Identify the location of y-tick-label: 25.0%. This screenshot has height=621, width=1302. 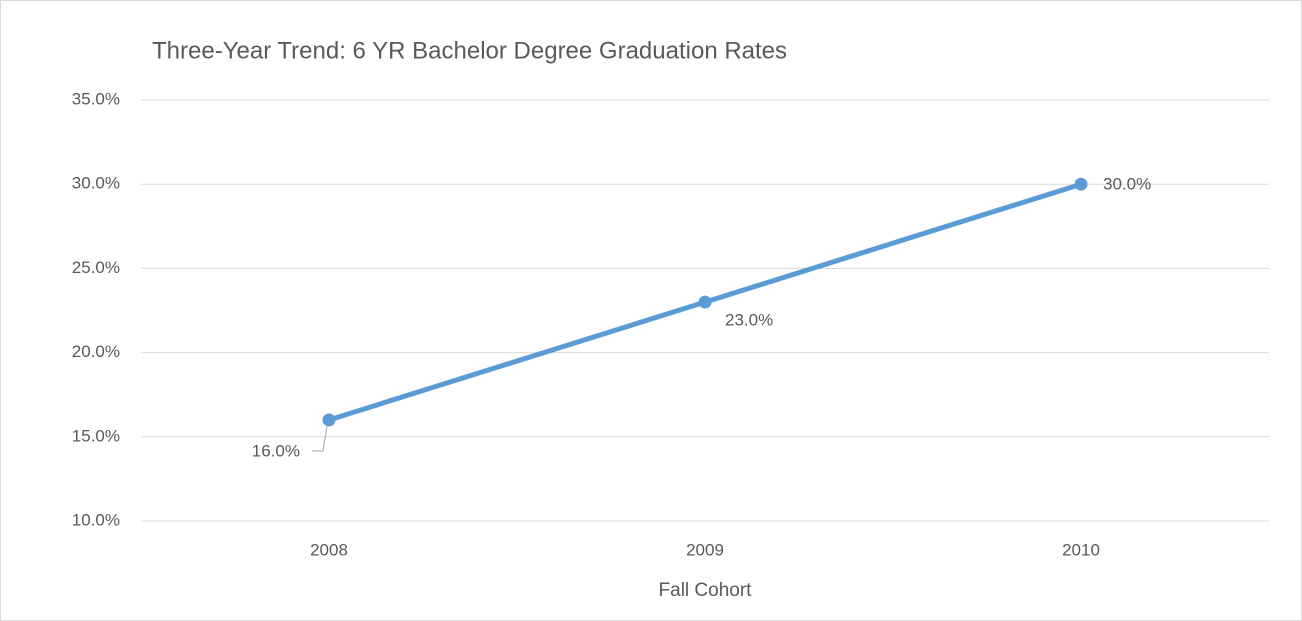
(96, 267).